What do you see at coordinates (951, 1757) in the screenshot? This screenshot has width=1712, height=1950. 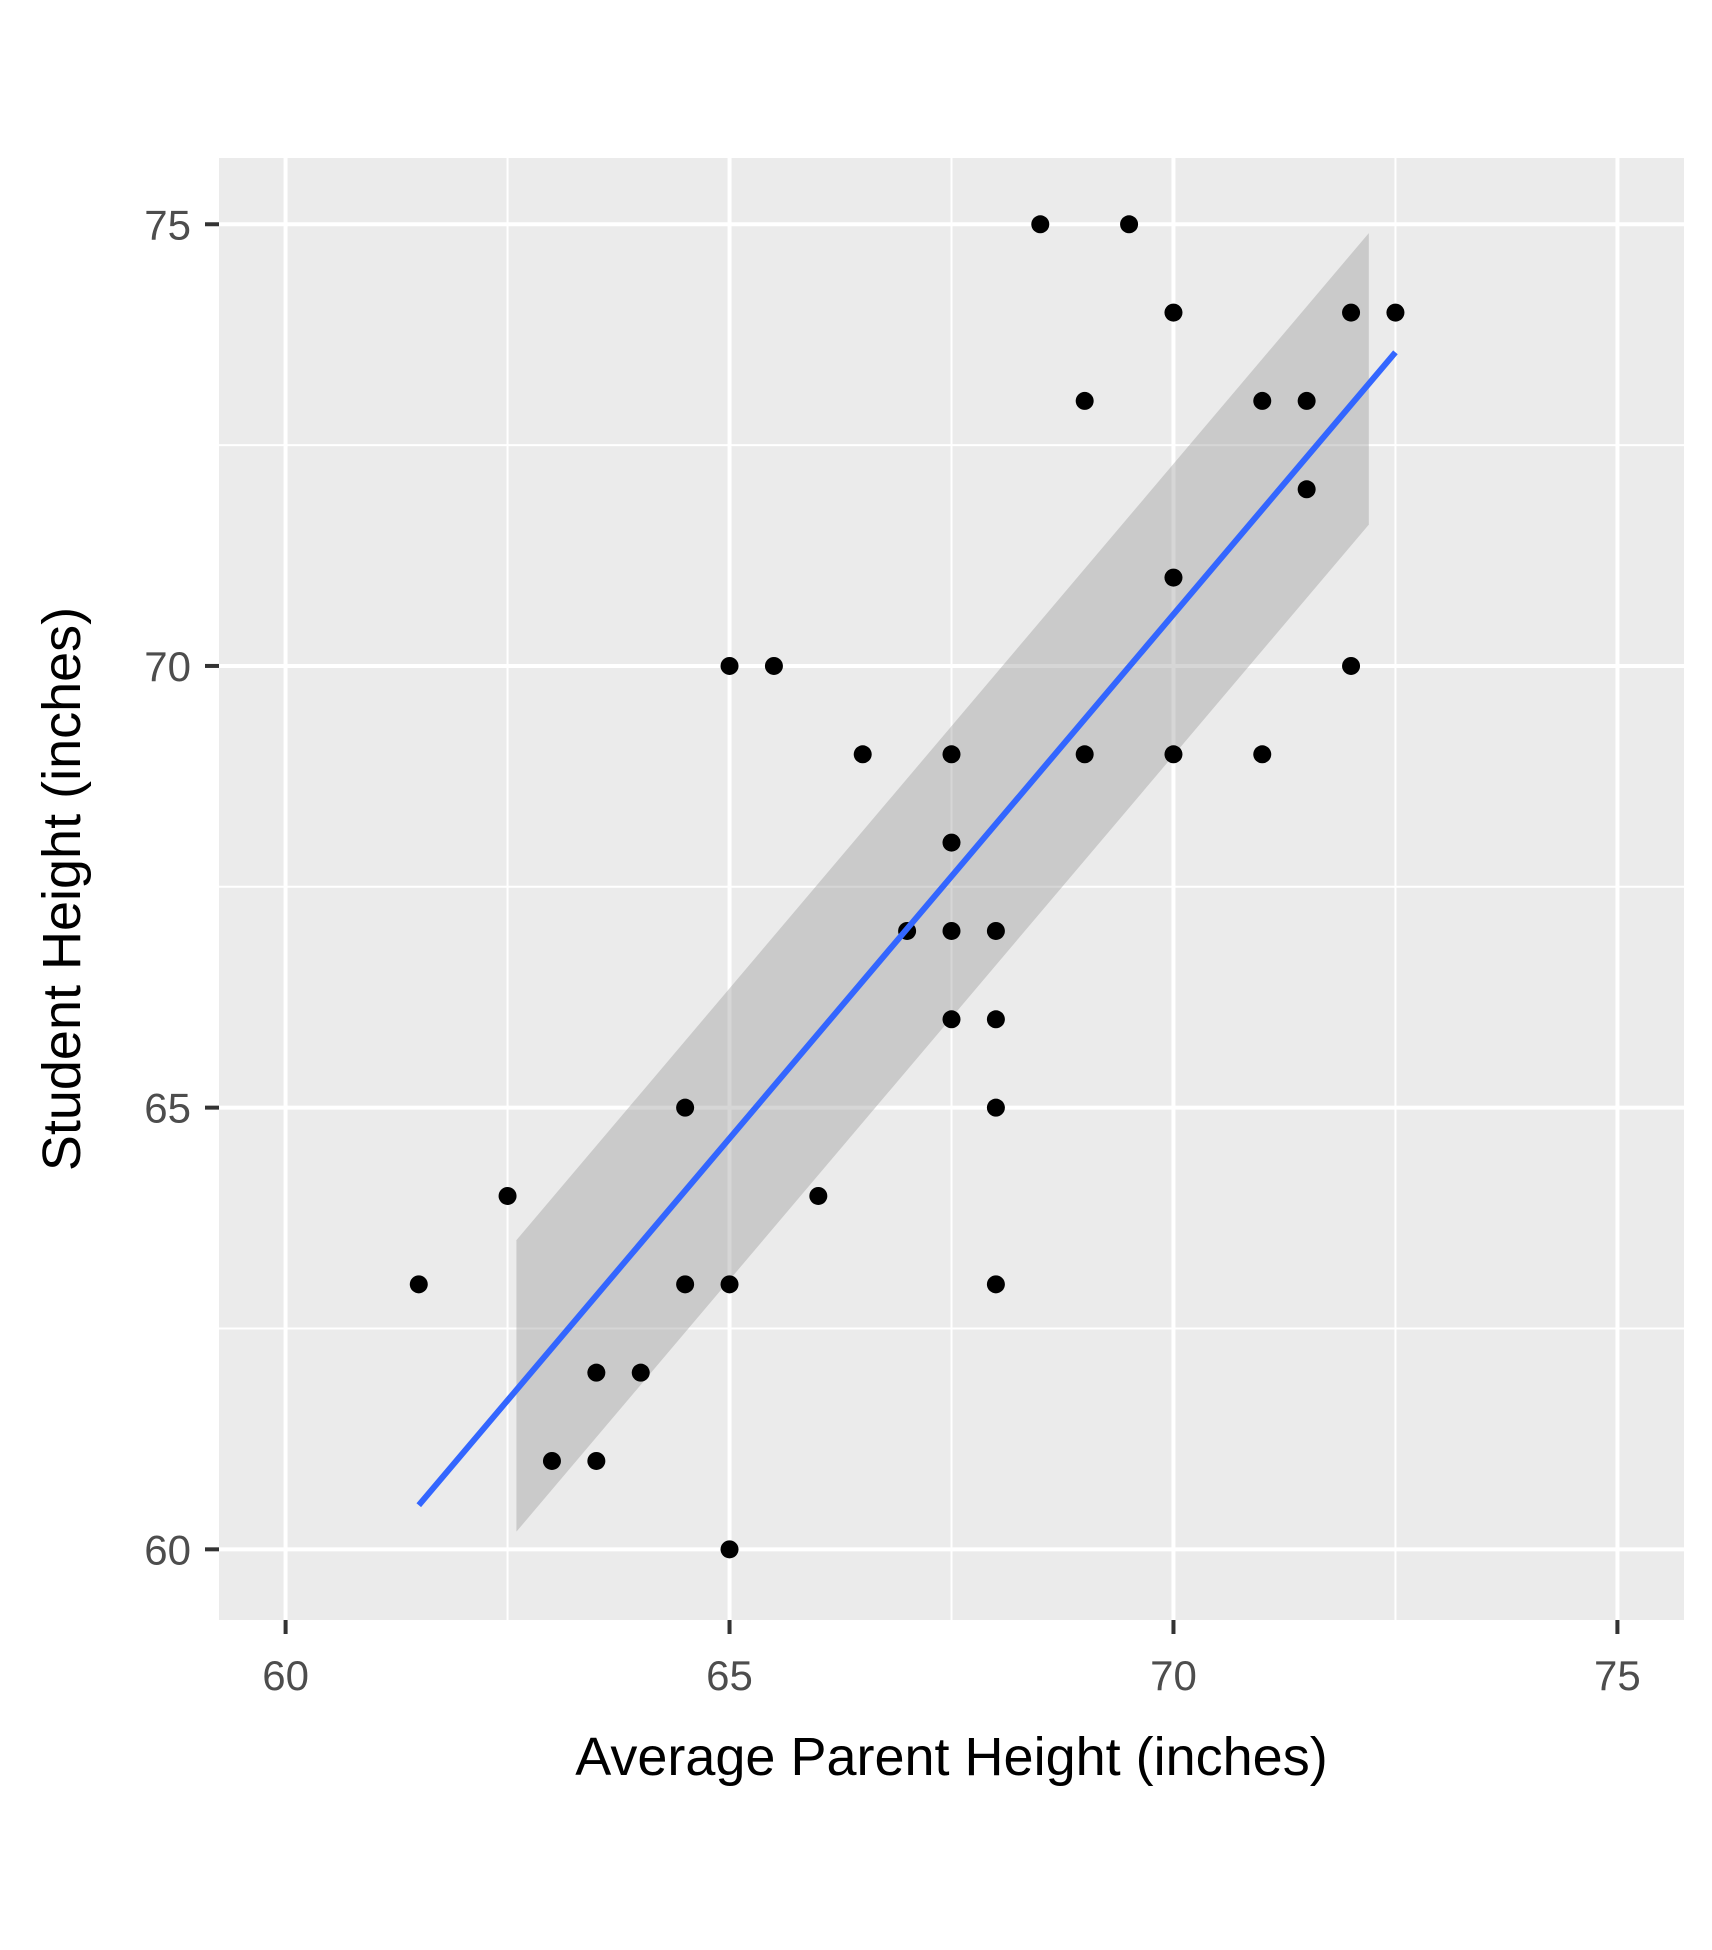 I see `x-axis-title: Average Parent Height (inches)` at bounding box center [951, 1757].